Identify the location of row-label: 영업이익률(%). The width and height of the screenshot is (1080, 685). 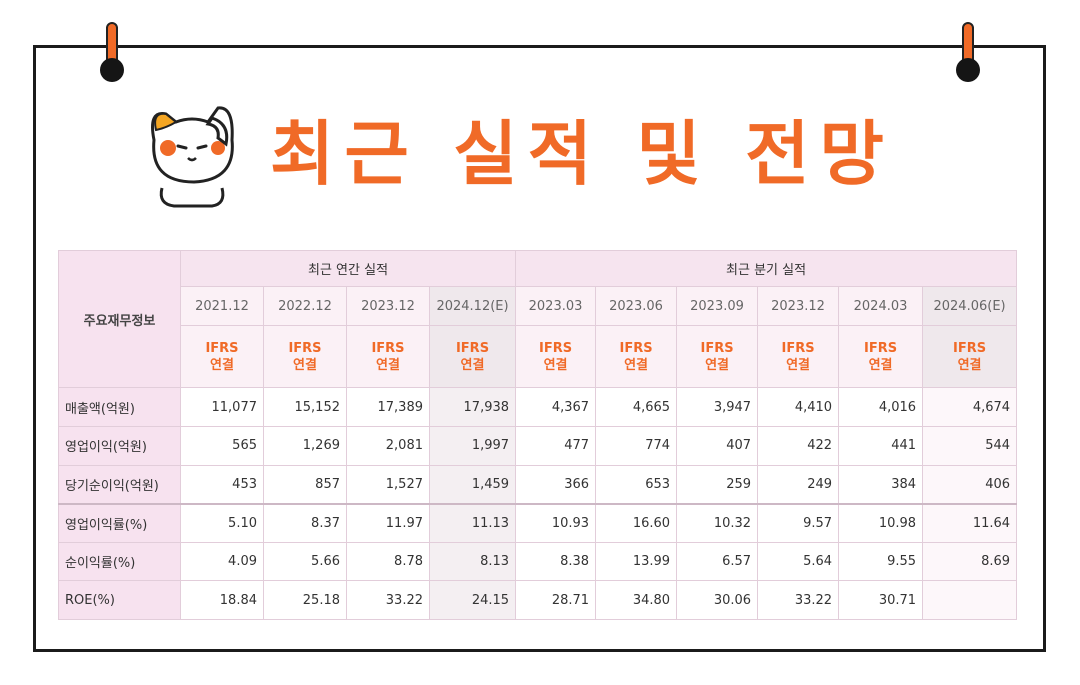
(119, 522).